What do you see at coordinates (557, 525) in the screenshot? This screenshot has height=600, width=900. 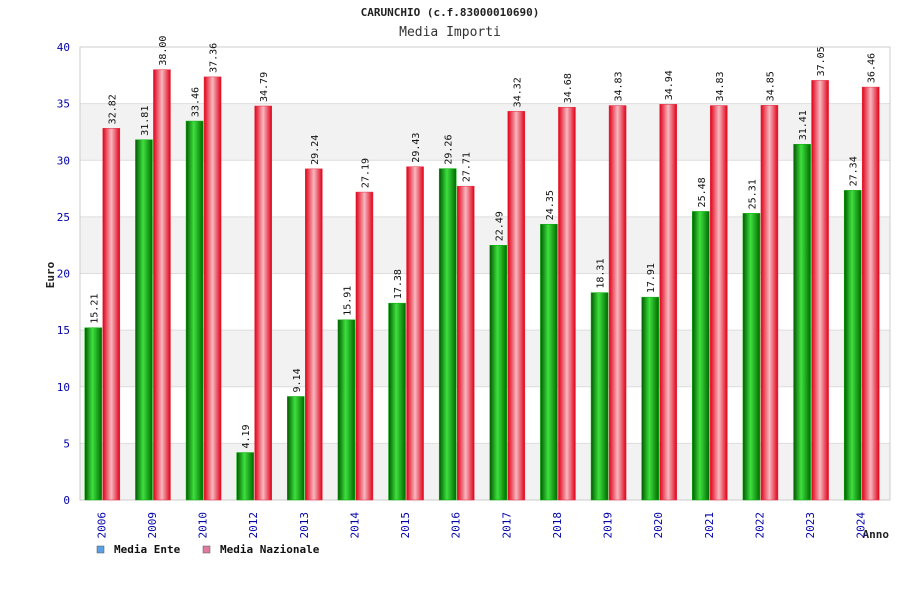 I see `x-tick-label: 2018` at bounding box center [557, 525].